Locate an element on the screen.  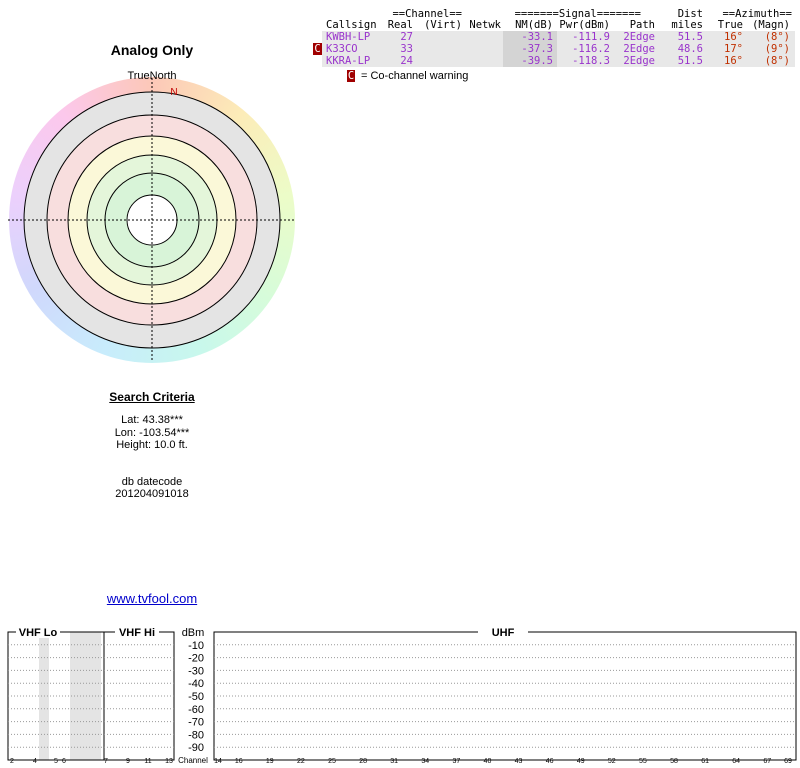
report-title: Analog Only is located at coordinates (152, 50).